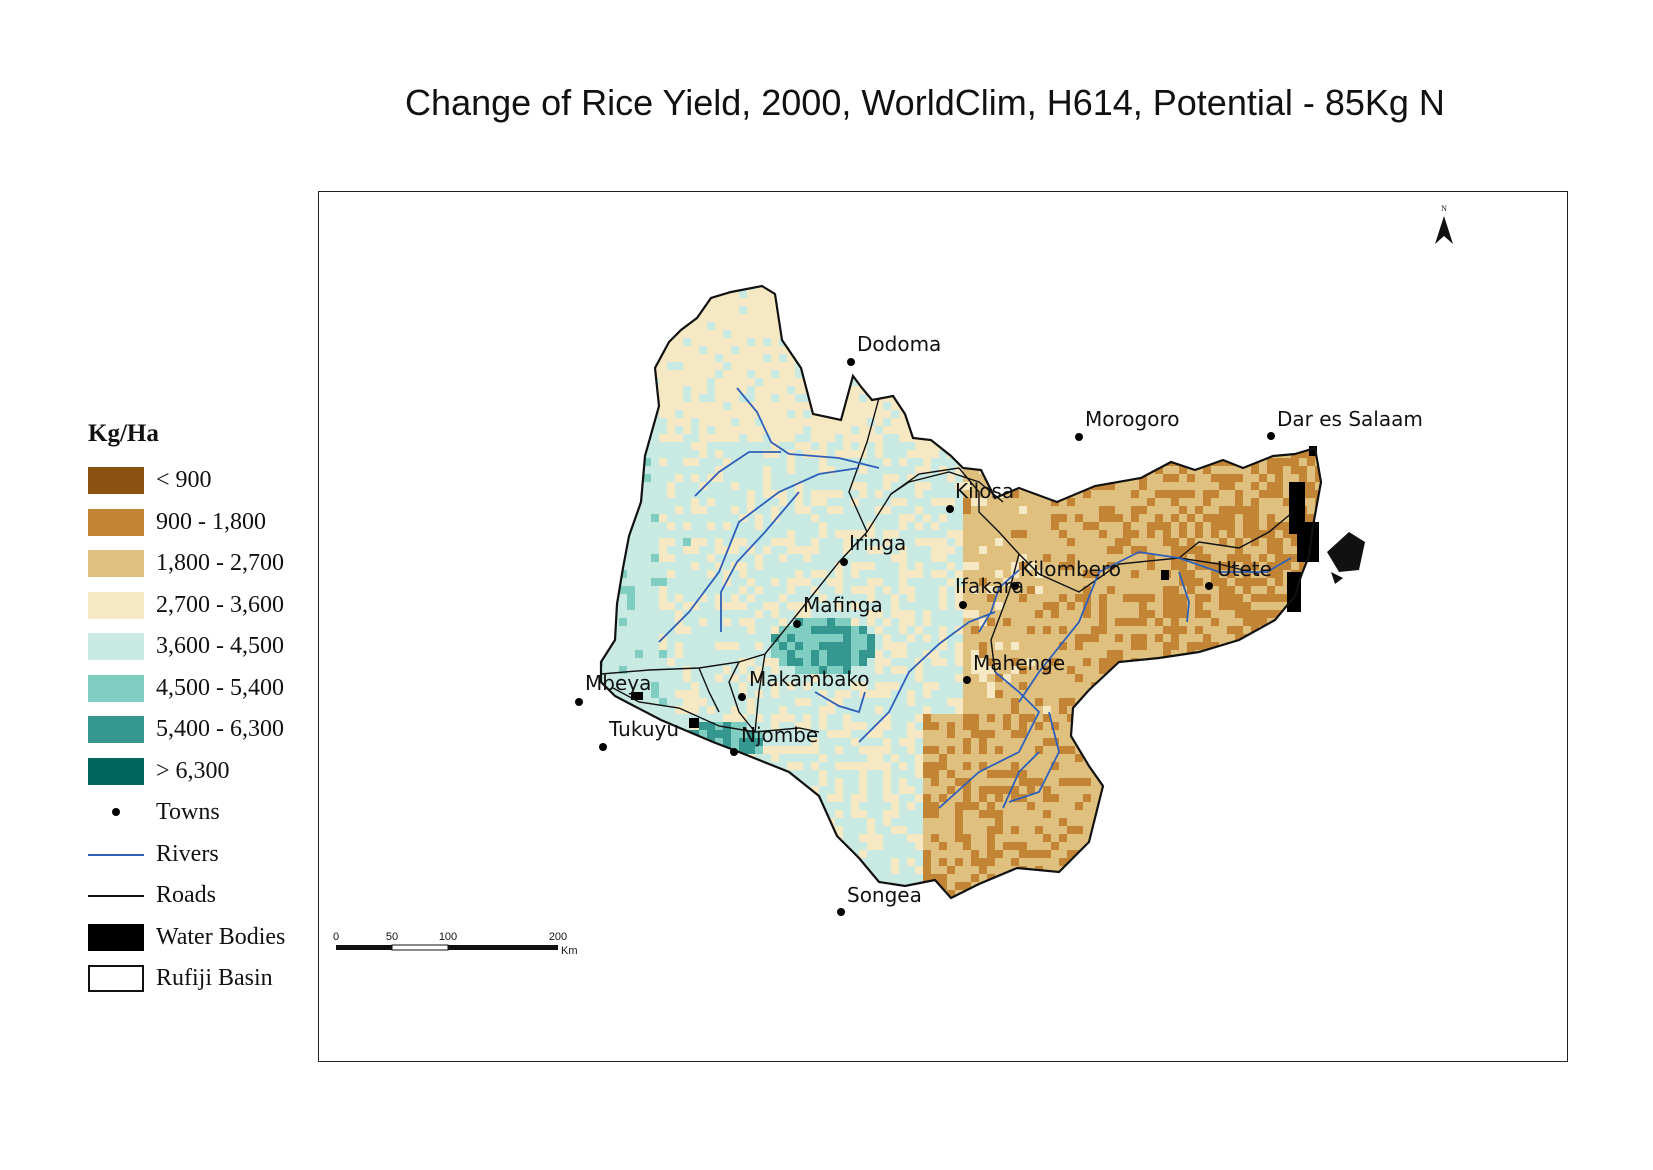 The height and width of the screenshot is (1170, 1653). I want to click on legend-class-label: > 6,300, so click(193, 770).